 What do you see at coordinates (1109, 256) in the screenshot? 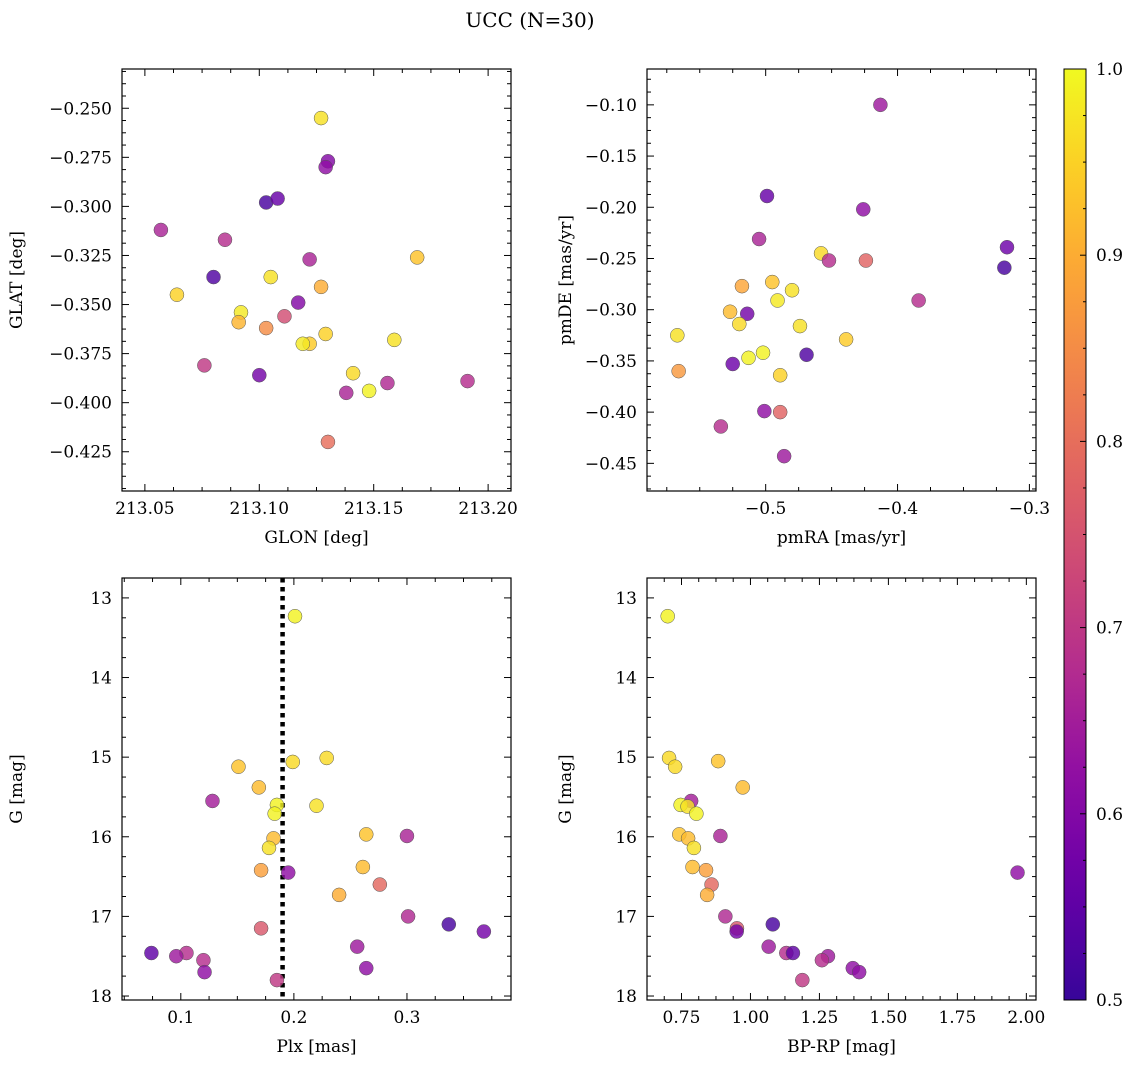
I see `colorbar-tick-label: 0.9` at bounding box center [1109, 256].